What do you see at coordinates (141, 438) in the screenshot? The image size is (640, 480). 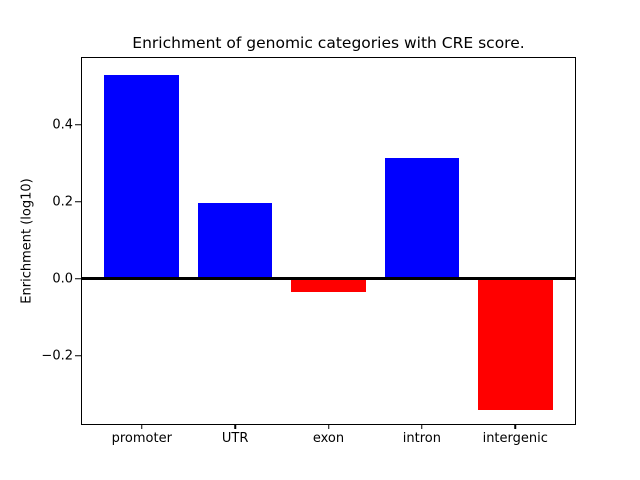 I see `x-tick-label: promoter` at bounding box center [141, 438].